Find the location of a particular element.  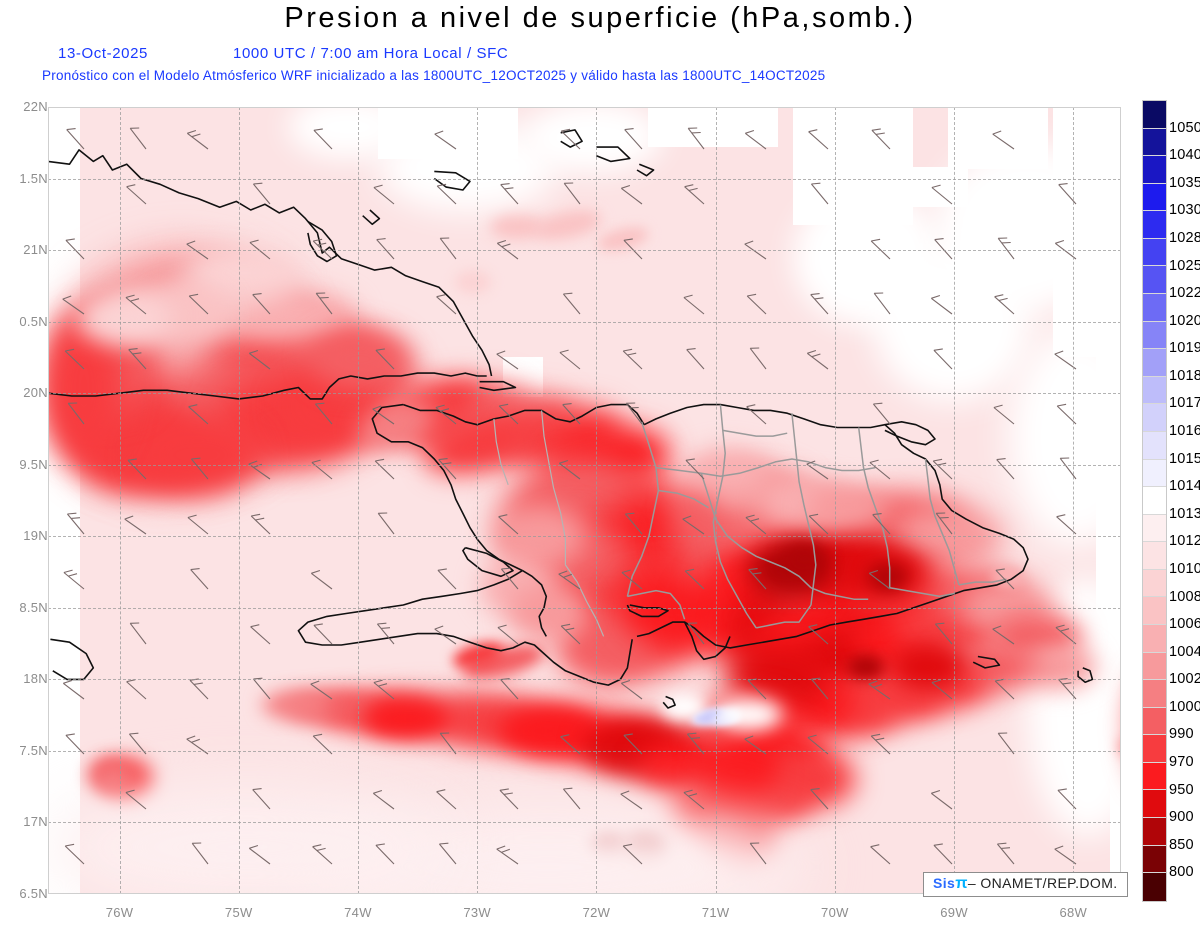

y-axis-label: 20N is located at coordinates (35, 393).